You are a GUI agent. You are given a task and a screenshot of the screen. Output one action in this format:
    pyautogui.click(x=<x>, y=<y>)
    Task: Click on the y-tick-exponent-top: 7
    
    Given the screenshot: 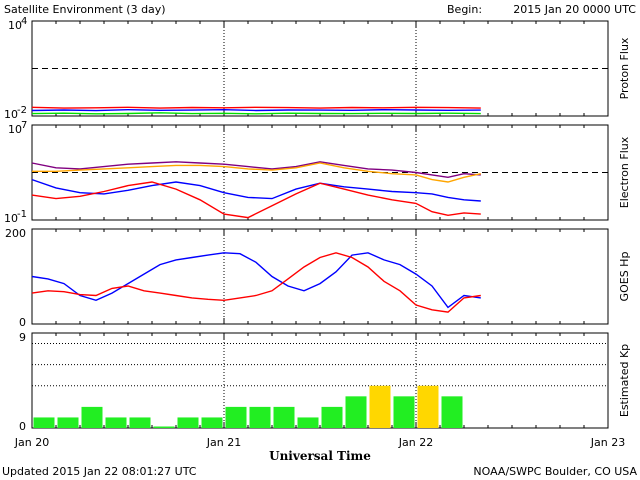 What is the action you would take?
    pyautogui.click(x=24, y=125)
    